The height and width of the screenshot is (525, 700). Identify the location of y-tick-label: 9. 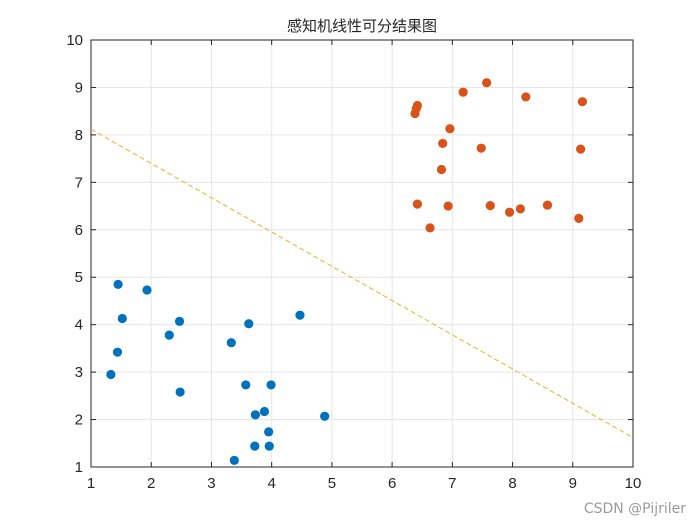
(79, 87).